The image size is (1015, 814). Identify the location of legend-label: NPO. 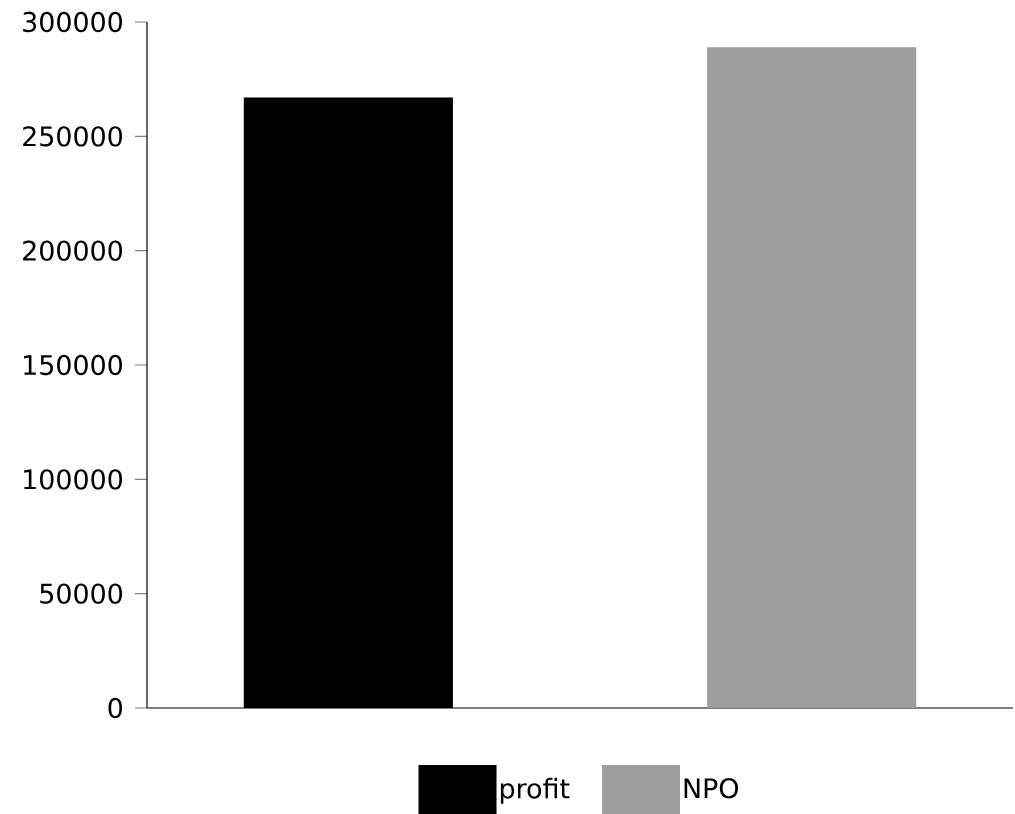
(711, 788).